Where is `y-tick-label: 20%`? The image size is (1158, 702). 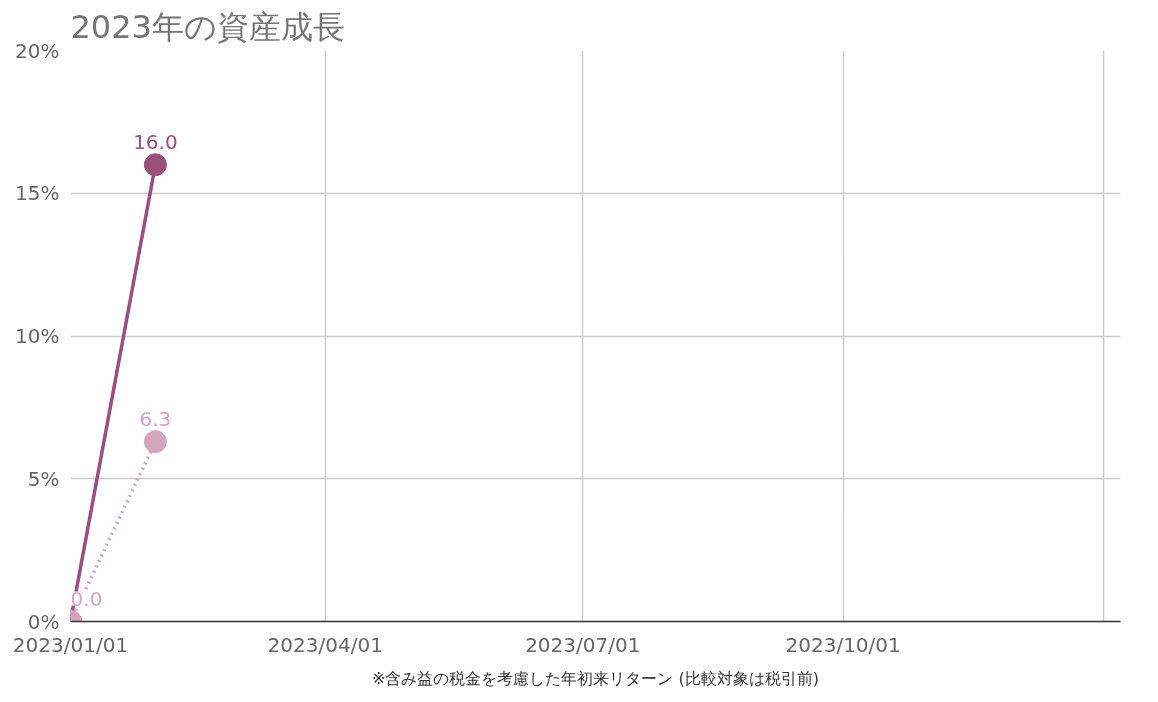
y-tick-label: 20% is located at coordinates (37, 50).